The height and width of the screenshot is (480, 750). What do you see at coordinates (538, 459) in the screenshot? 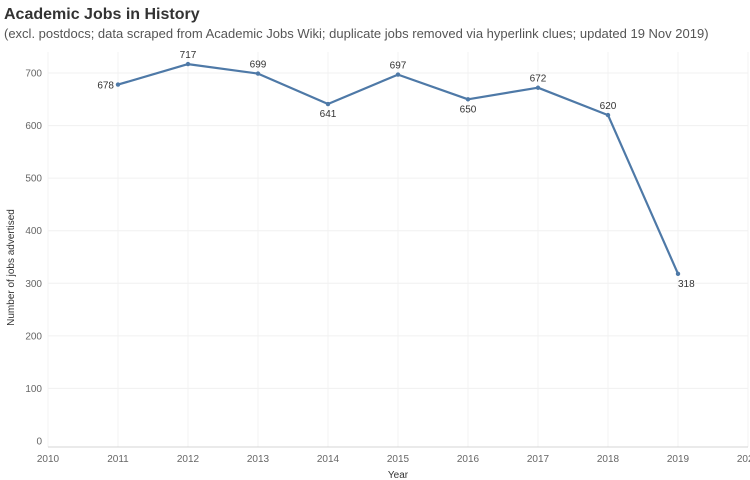
I see `x-tick-label: 2017` at bounding box center [538, 459].